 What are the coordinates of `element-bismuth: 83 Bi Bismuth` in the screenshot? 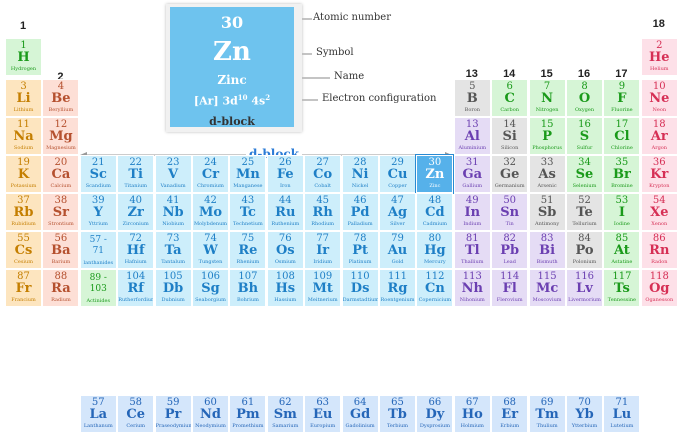 It's located at (547, 250).